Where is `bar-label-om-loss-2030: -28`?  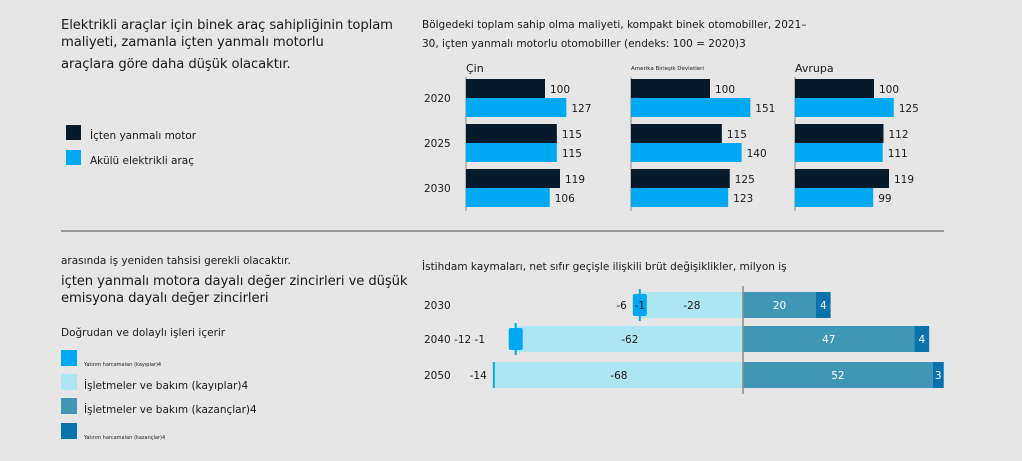
bar-label-om-loss-2030: -28 is located at coordinates (691, 306).